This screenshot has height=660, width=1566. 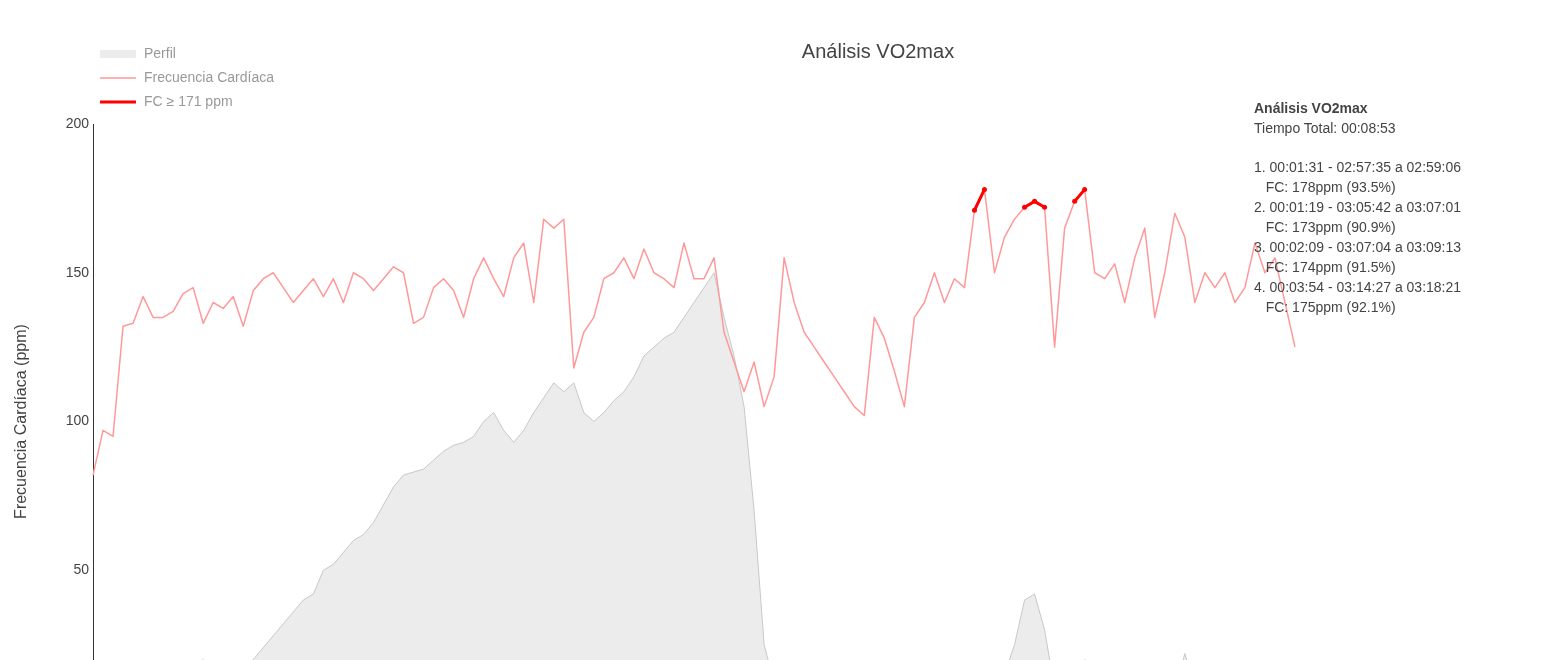 What do you see at coordinates (1325, 306) in the screenshot?
I see `annotation: FC: 175ppm (92.1%)` at bounding box center [1325, 306].